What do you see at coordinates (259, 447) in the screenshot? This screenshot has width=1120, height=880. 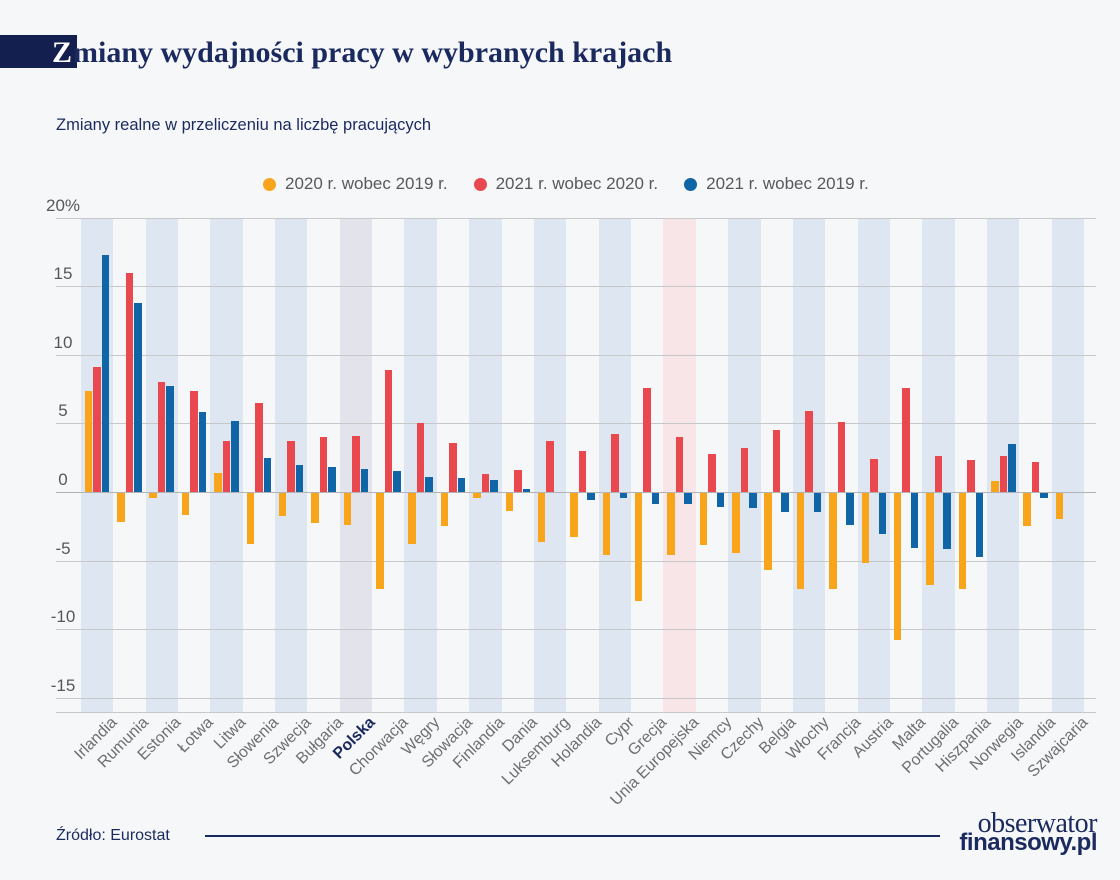 I see `bar-s-owenia-2021-r-wobec-2020-r-` at bounding box center [259, 447].